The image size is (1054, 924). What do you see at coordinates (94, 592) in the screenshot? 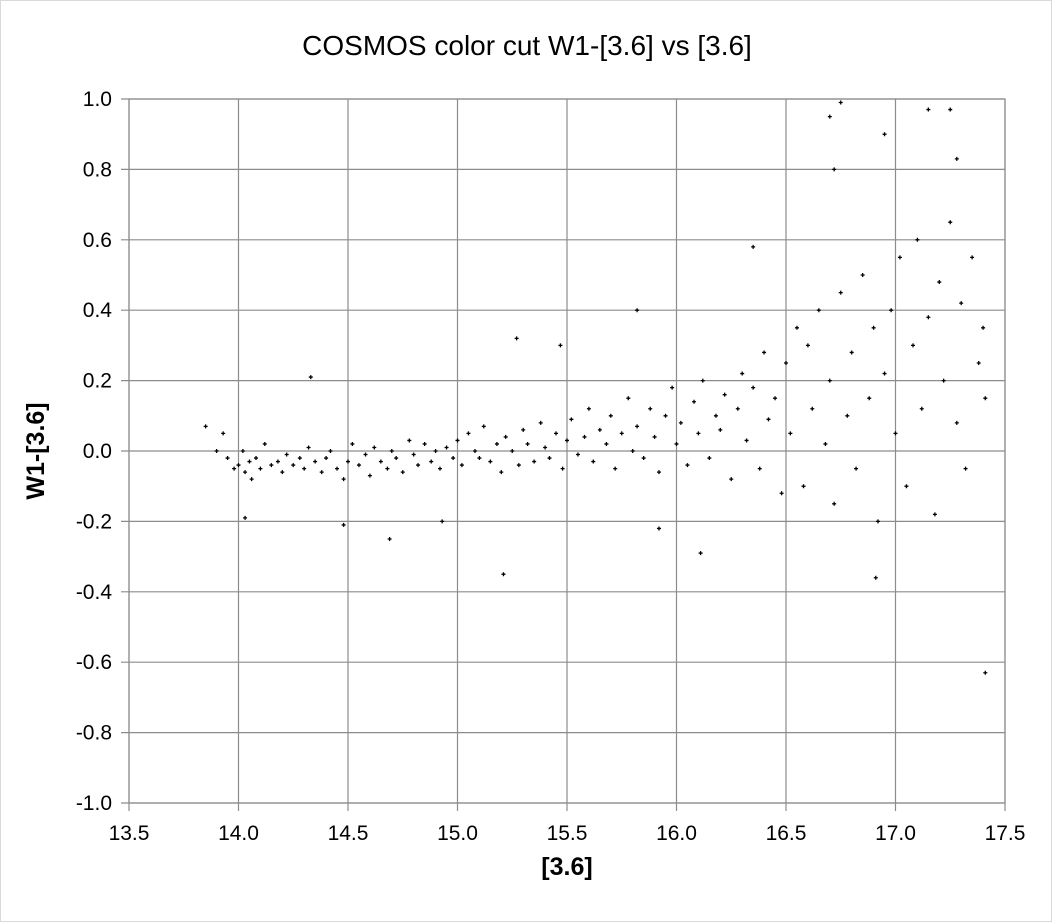
I see `y-tick-label: -0.4` at bounding box center [94, 592].